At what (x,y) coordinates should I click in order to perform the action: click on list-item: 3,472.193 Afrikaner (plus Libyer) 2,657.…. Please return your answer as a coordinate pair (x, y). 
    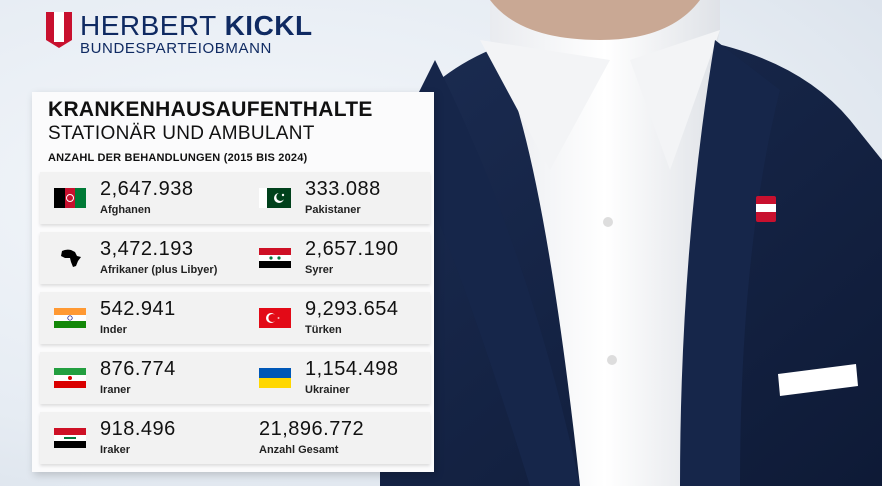
    Looking at the image, I should click on (235, 258).